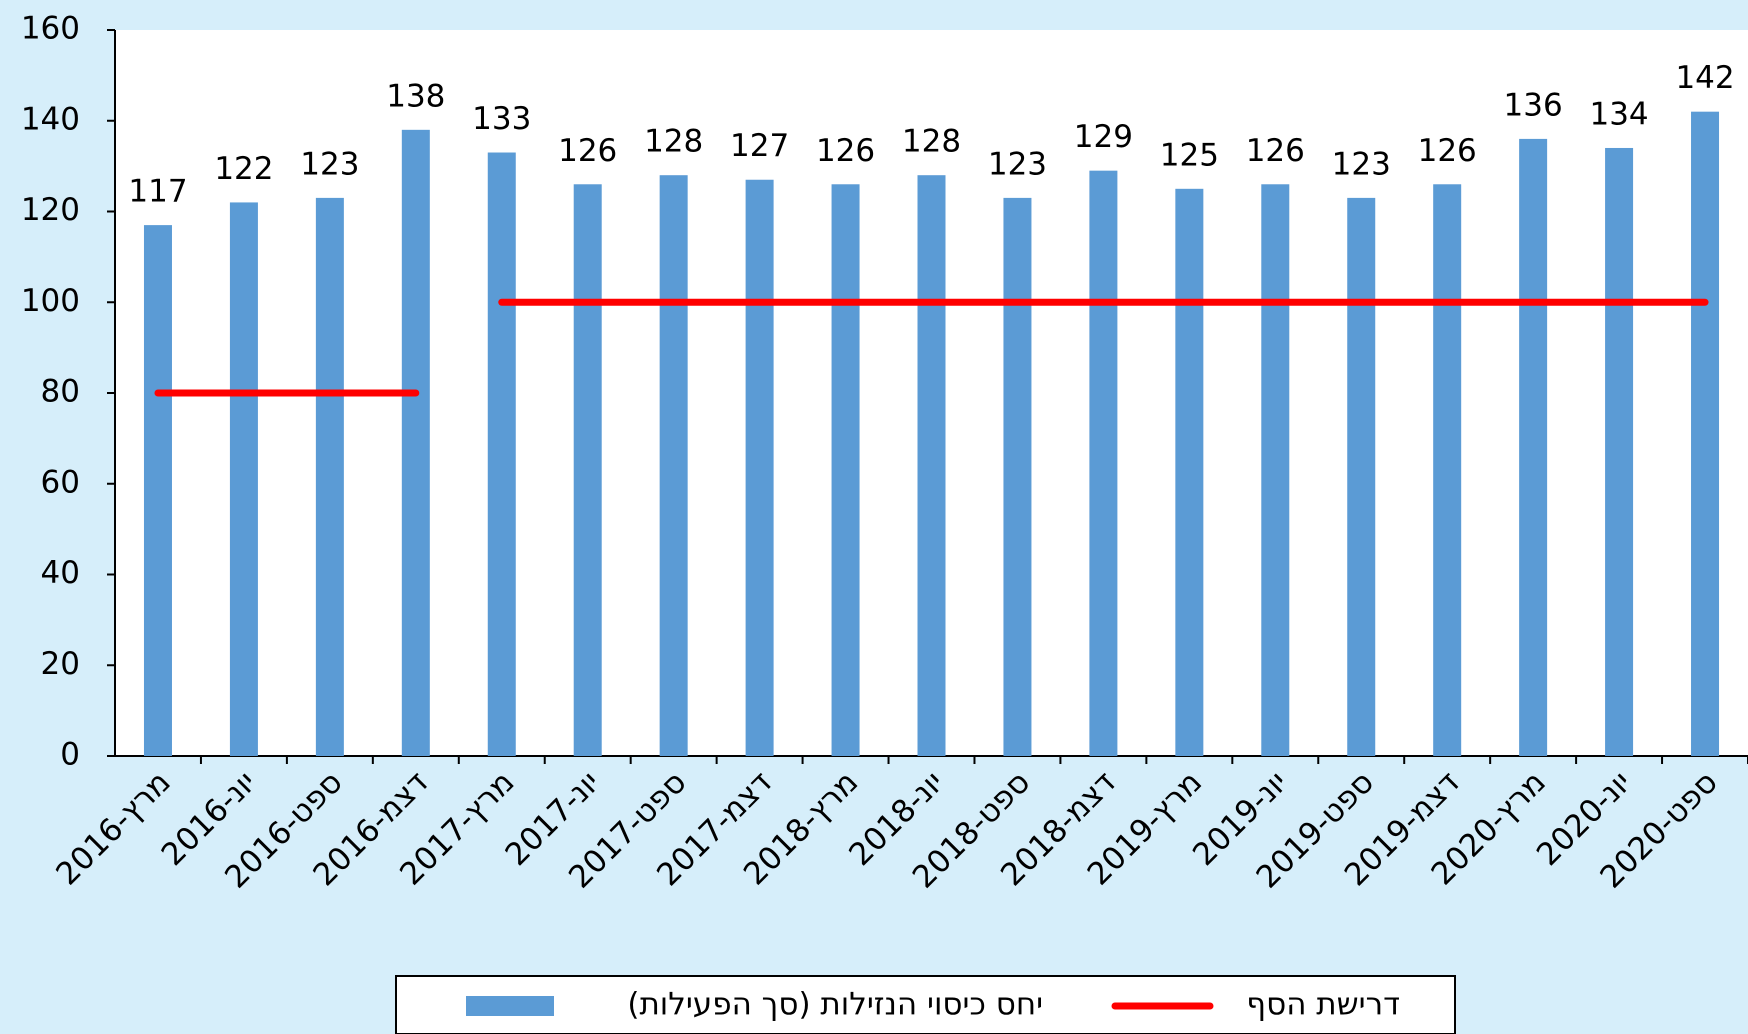 The width and height of the screenshot is (1748, 1034). I want to click on x-tick-label: מרץ-2016, so click(113, 828).